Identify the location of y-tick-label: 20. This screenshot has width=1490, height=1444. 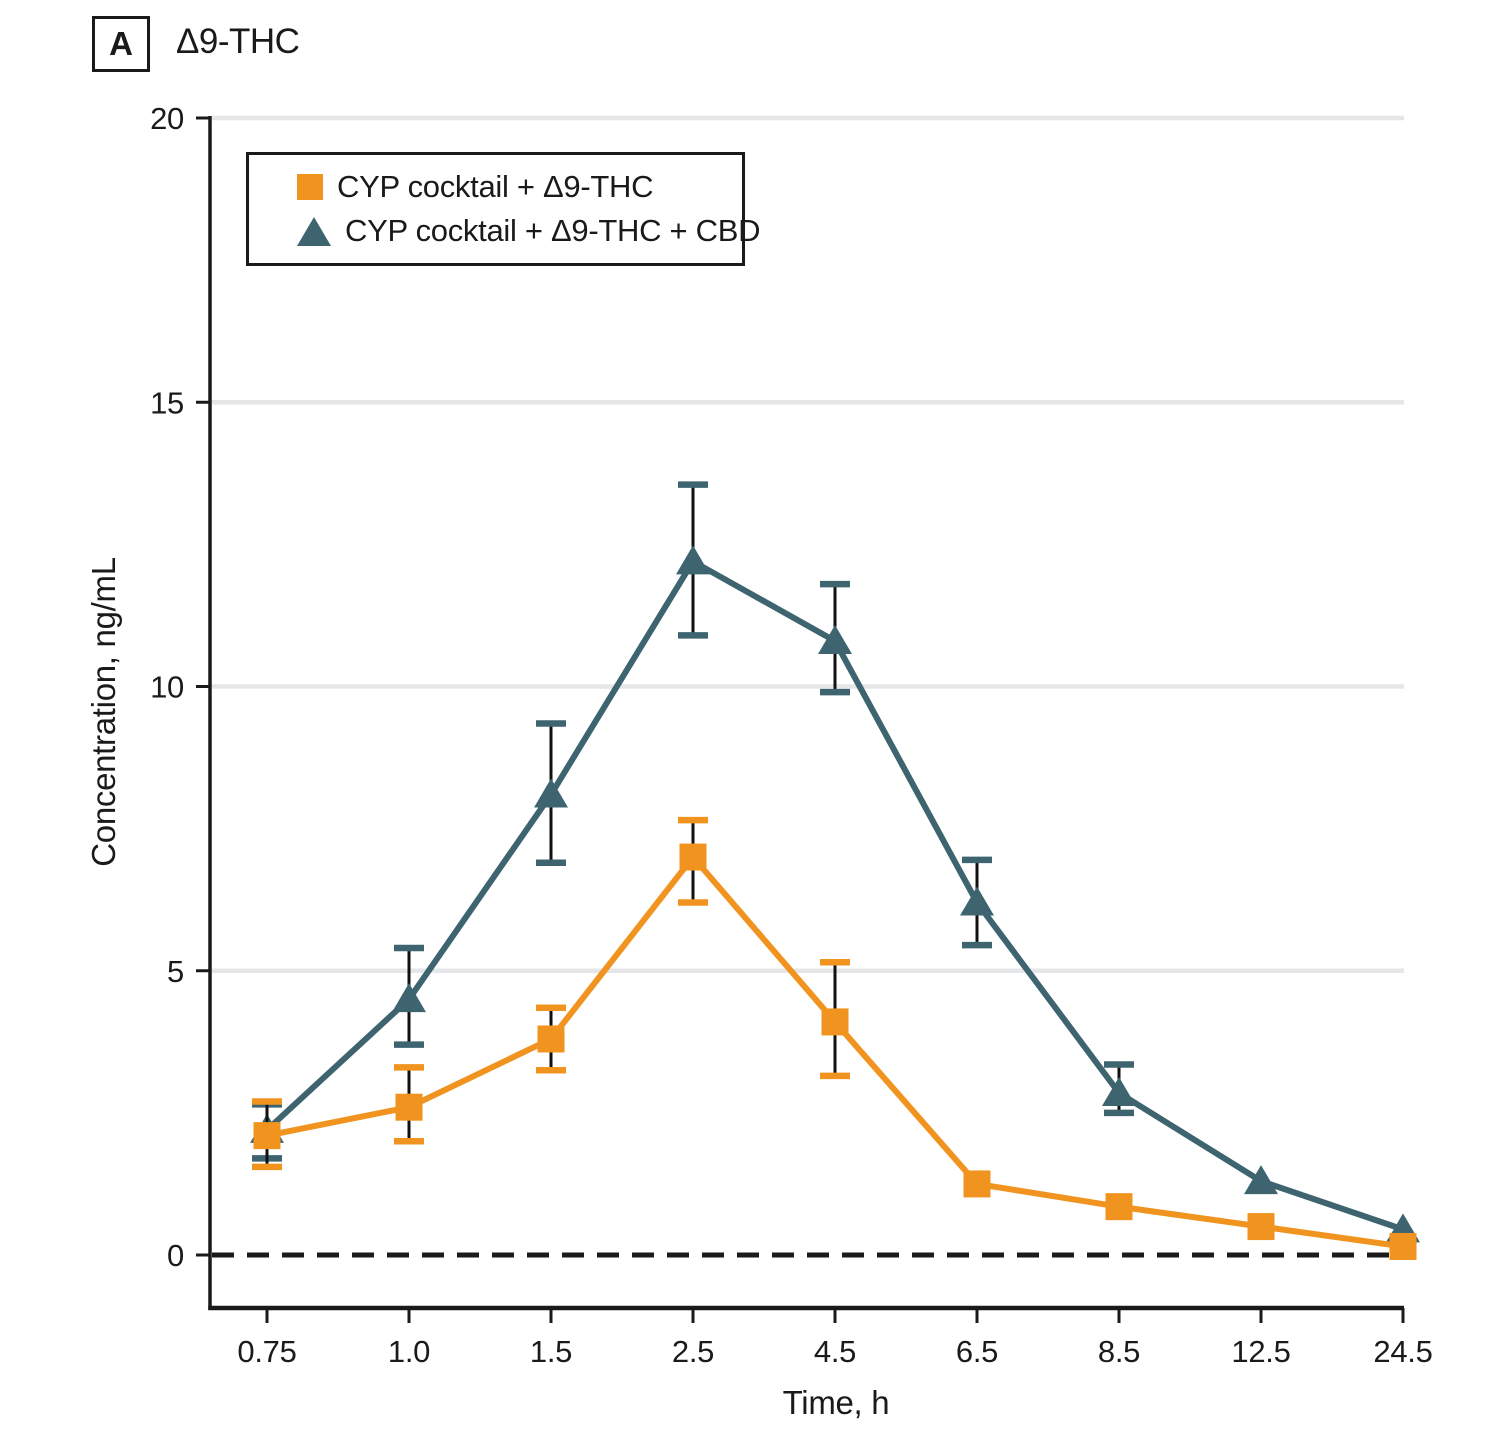
(167, 118).